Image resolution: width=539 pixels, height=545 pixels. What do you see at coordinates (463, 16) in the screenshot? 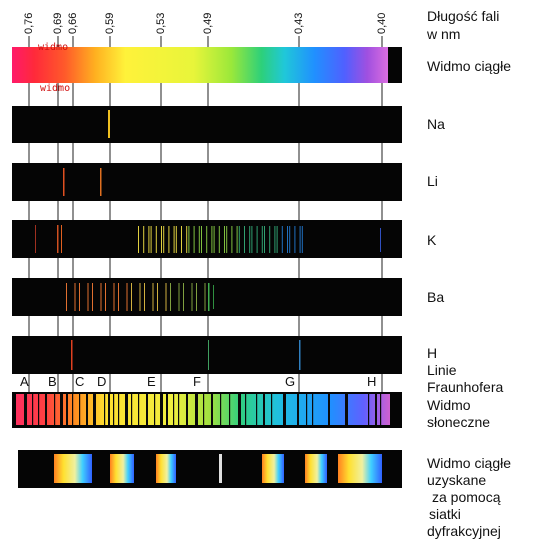
I see `wavelength-title-1: Długość fali` at bounding box center [463, 16].